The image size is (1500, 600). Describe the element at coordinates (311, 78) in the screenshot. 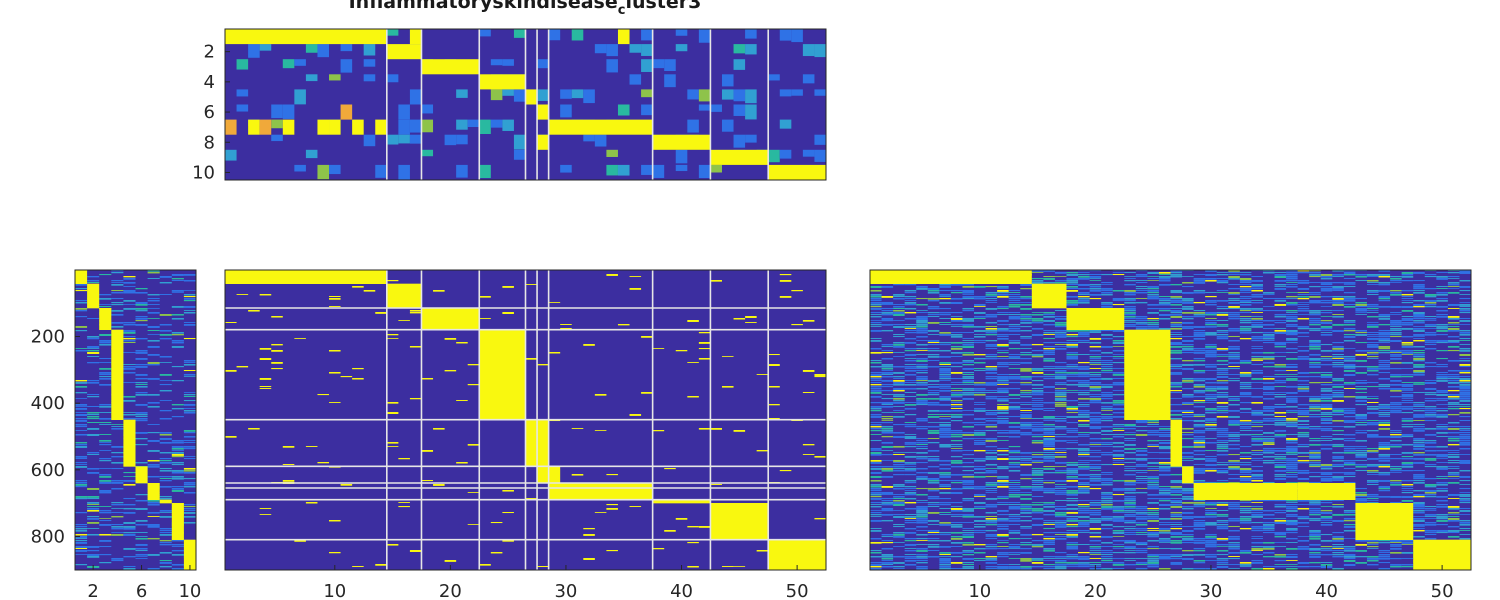

I see `top-heatmap-cell` at that location.